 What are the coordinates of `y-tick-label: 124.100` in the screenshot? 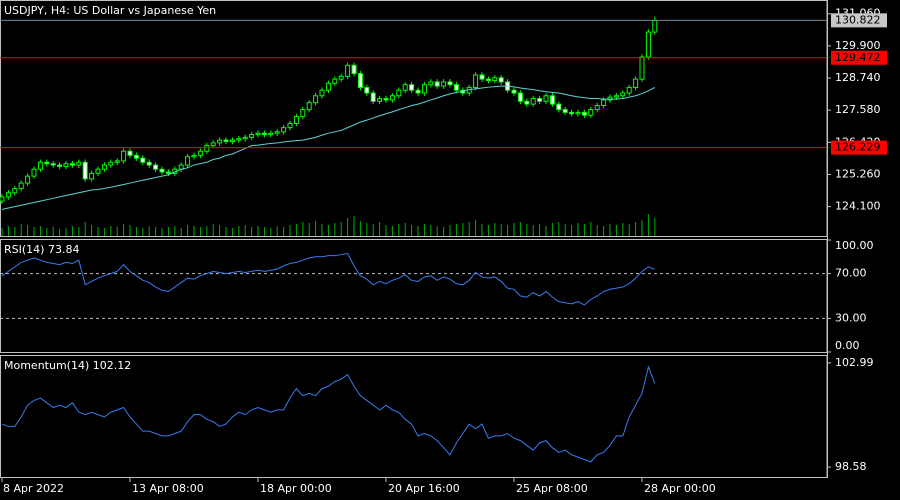 It's located at (858, 206).